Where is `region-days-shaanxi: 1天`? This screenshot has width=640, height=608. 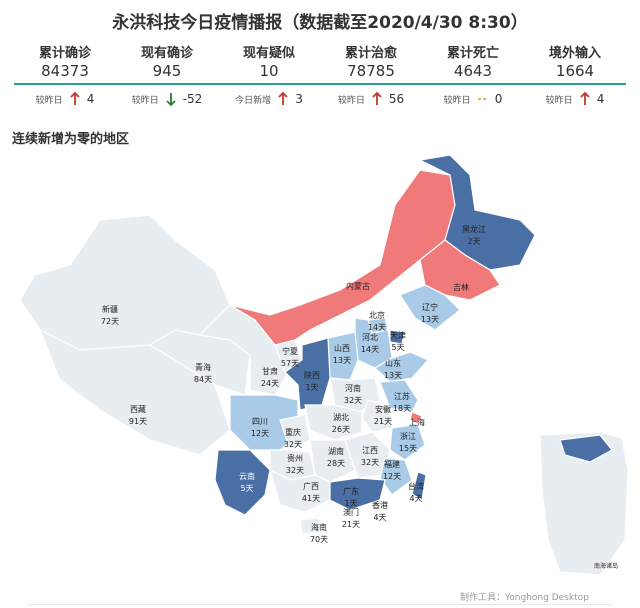
region-days-shaanxi: 1天 is located at coordinates (311, 387).